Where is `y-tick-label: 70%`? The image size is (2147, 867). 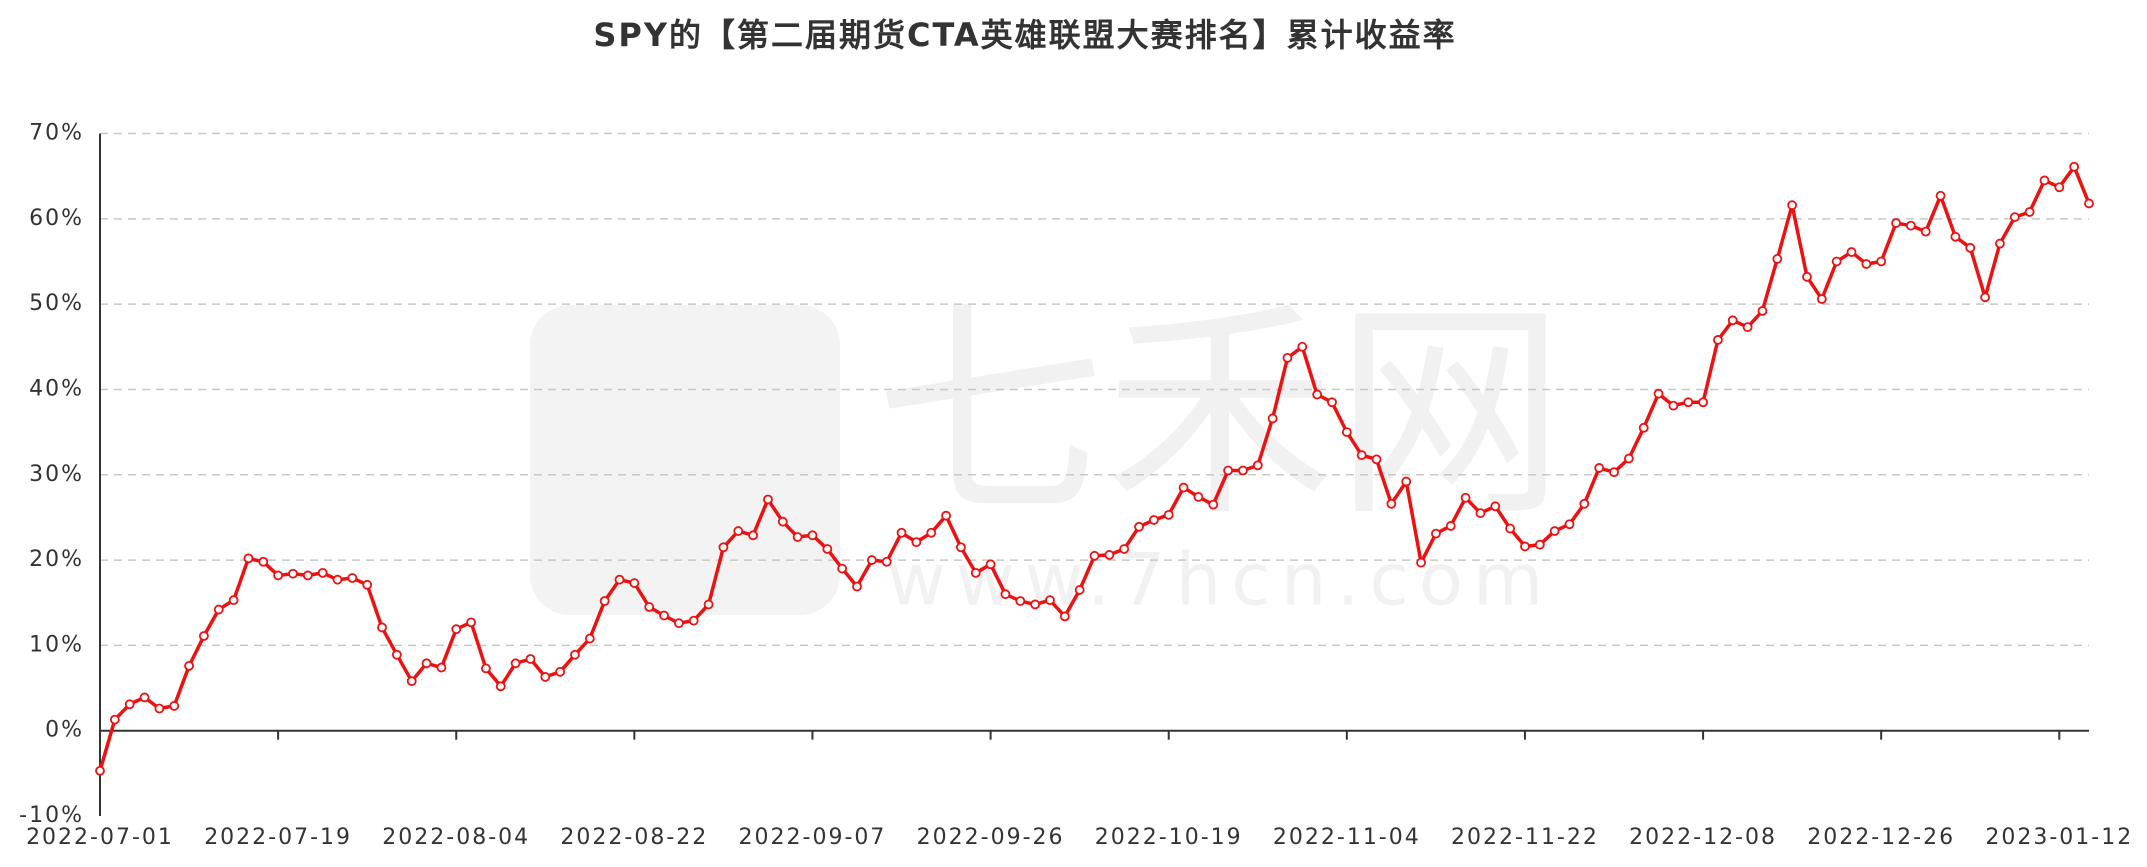 y-tick-label: 70% is located at coordinates (56, 133).